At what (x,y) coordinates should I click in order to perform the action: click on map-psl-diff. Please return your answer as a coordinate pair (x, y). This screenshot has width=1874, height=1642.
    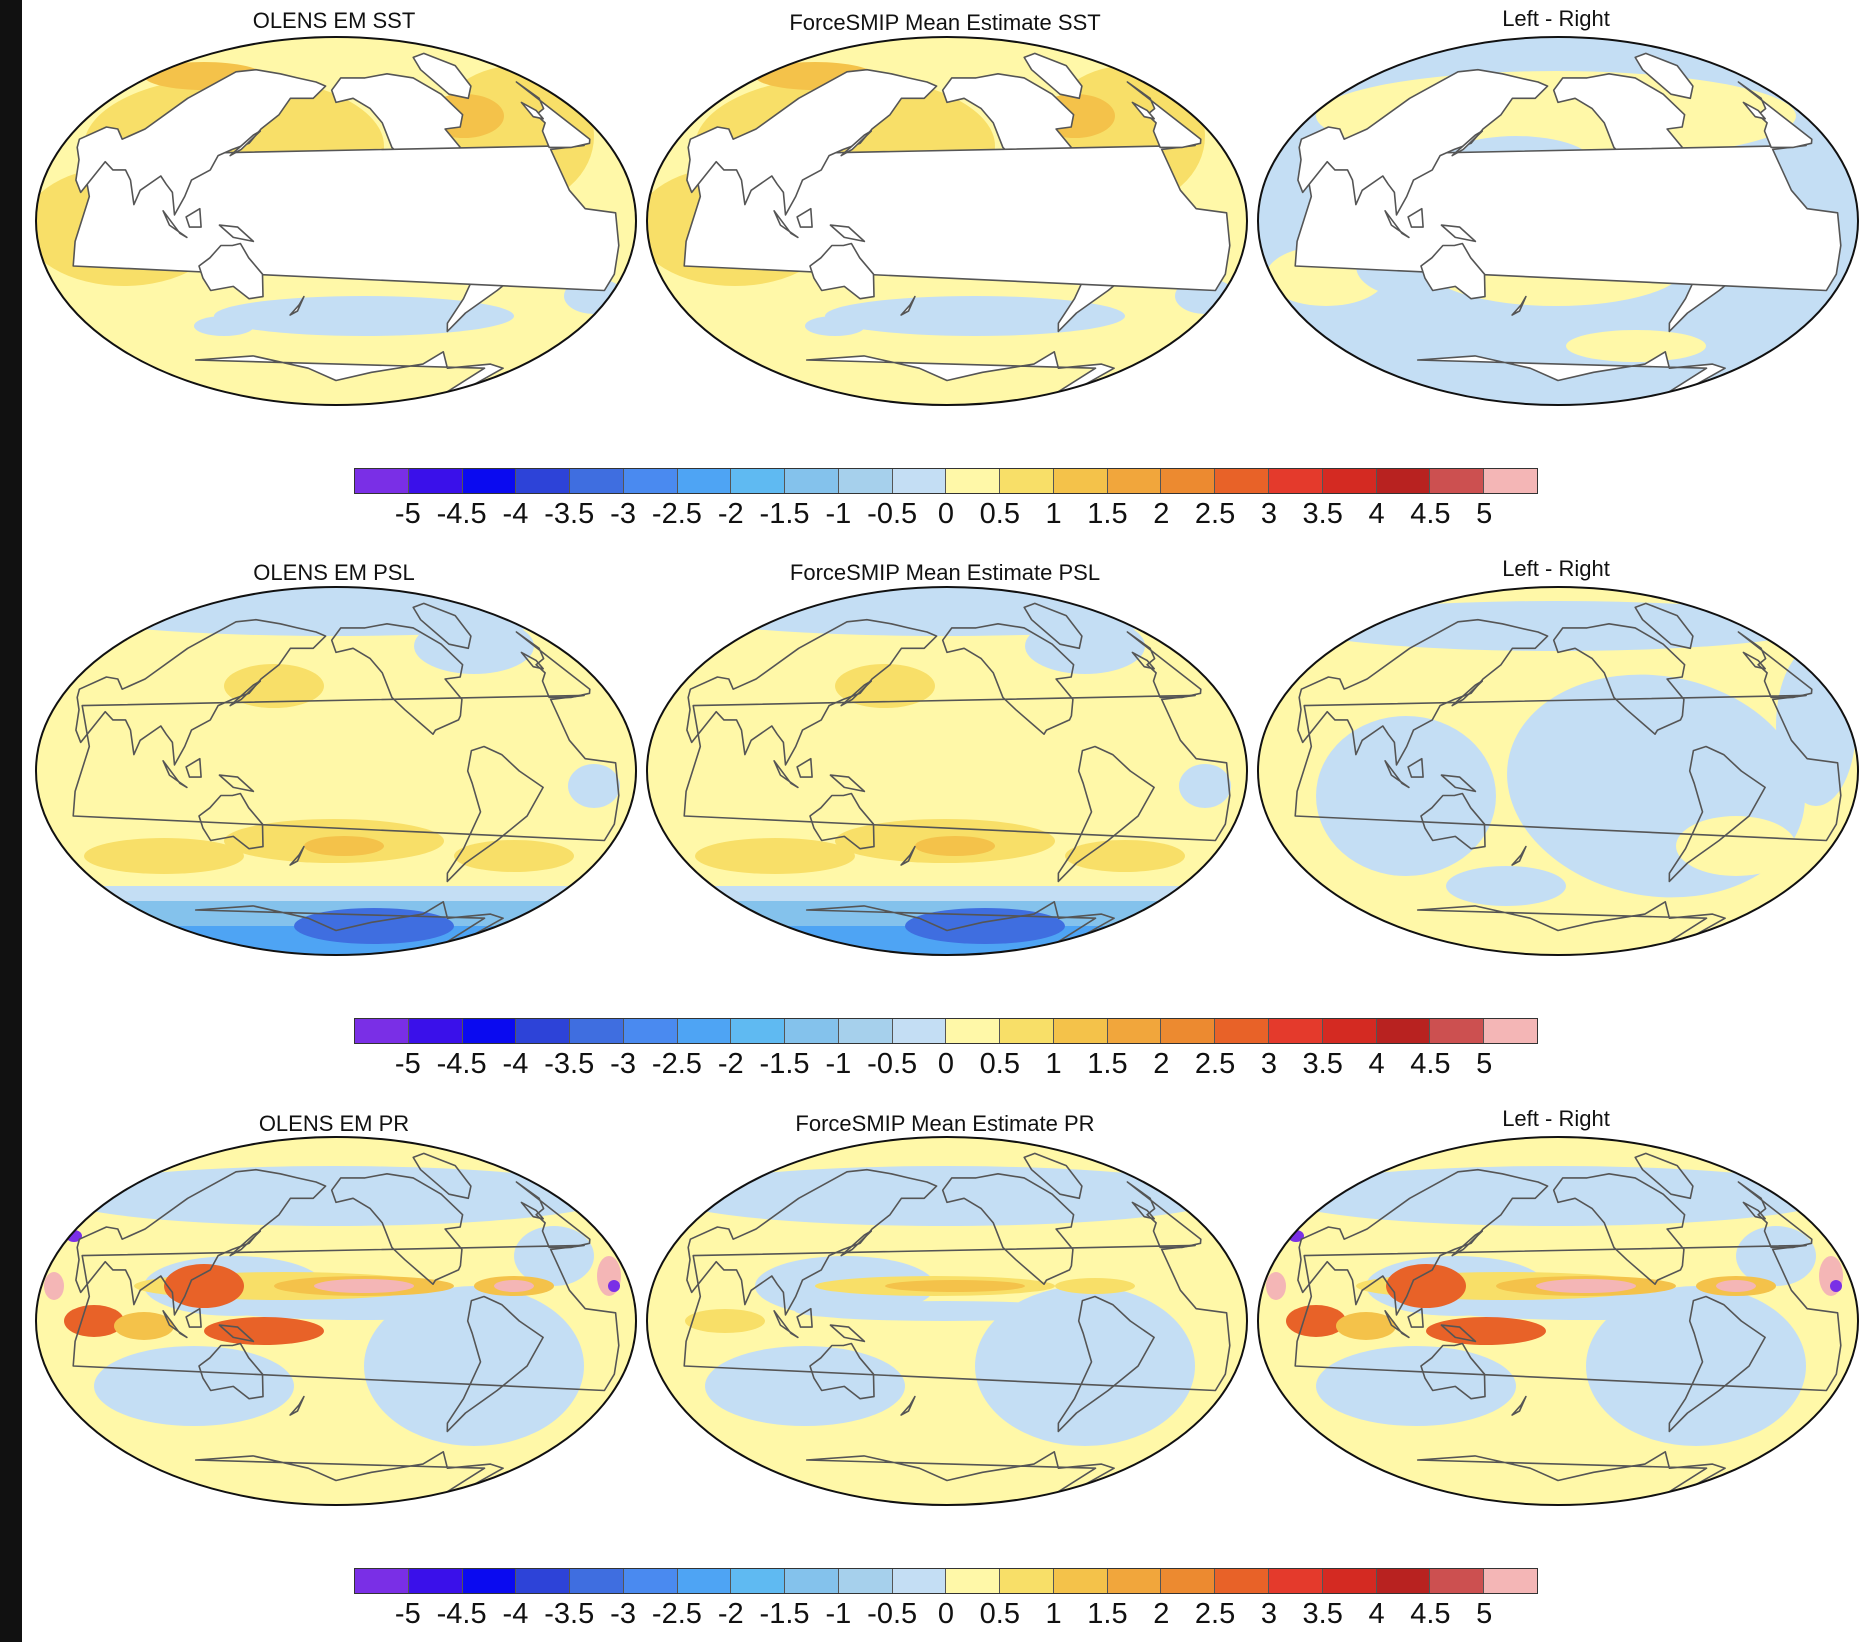
    Looking at the image, I should click on (1558, 771).